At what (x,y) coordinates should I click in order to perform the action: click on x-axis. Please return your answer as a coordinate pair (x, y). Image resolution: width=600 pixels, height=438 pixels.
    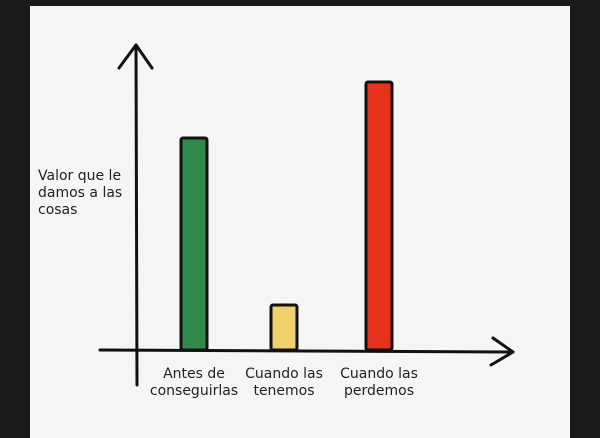
    Looking at the image, I should click on (306, 351).